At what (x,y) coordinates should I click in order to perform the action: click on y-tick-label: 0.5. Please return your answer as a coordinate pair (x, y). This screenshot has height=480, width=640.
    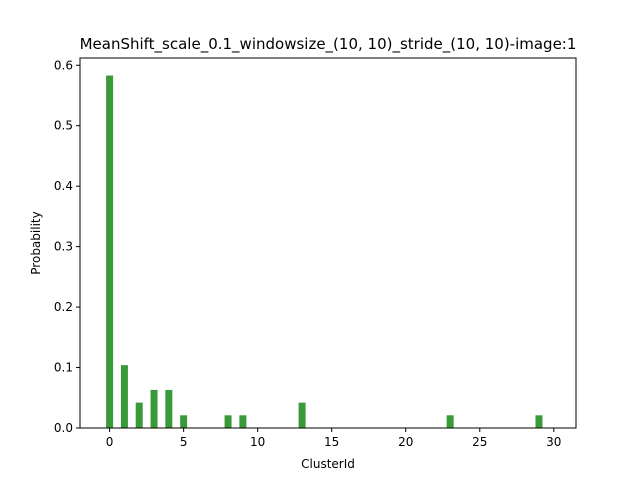
    Looking at the image, I should click on (63, 126).